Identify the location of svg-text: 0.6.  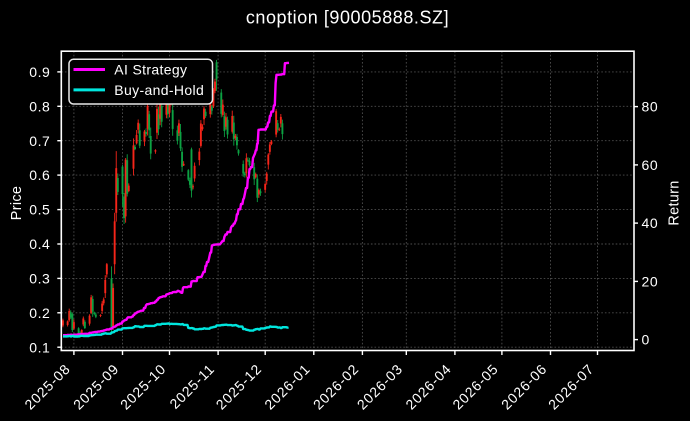
(39, 175).